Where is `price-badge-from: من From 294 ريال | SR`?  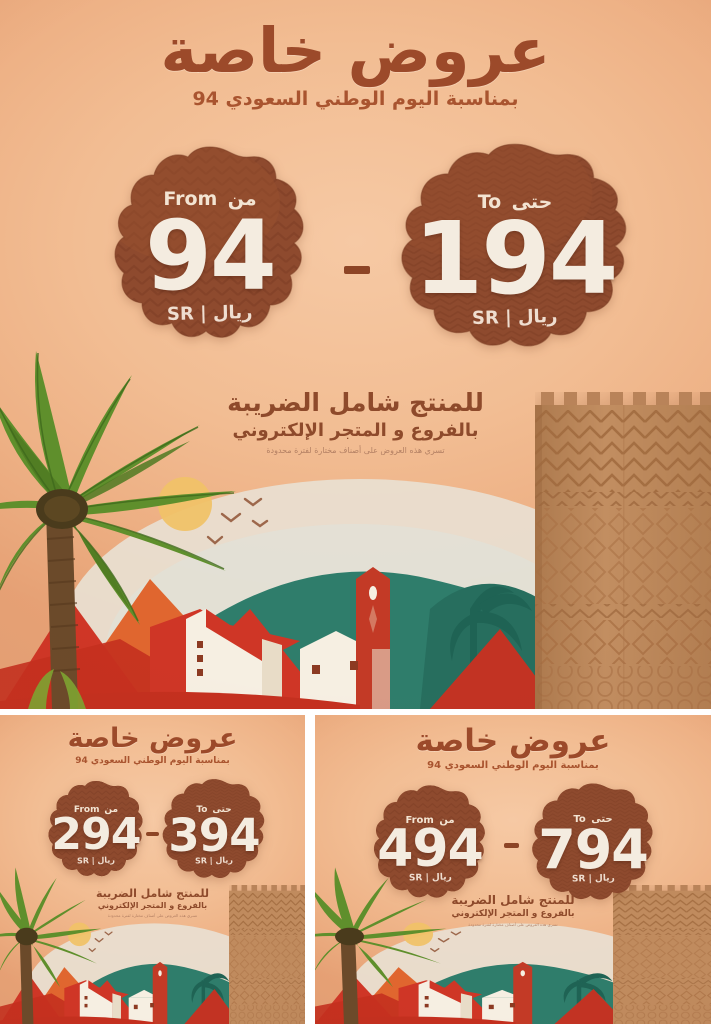 price-badge-from: من From 294 ريال | SR is located at coordinates (96, 829).